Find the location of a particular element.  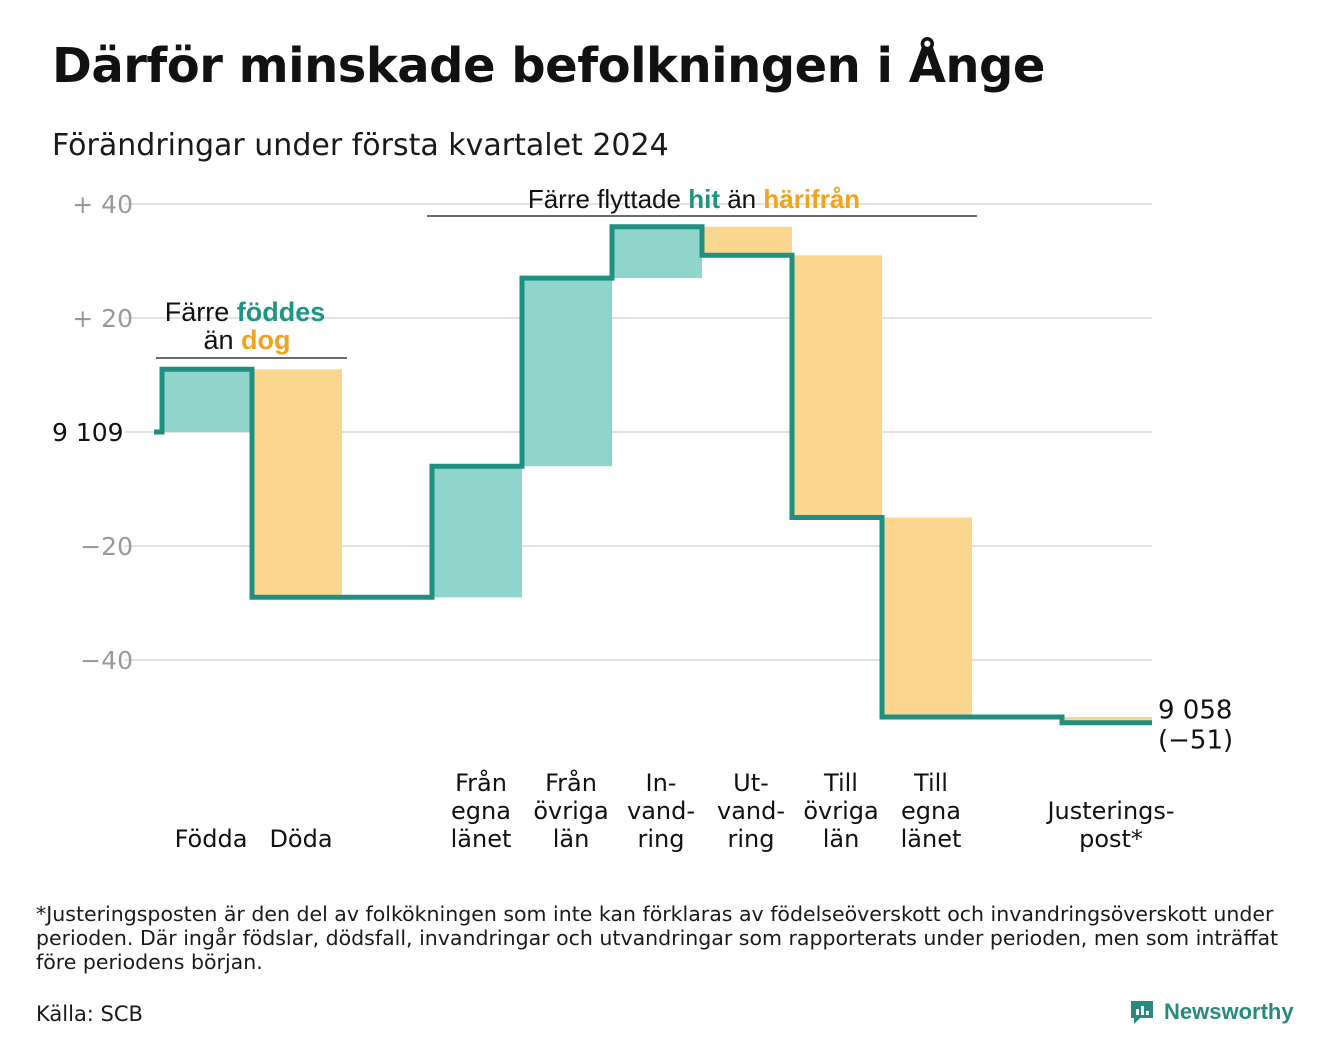

bar-justeringspost is located at coordinates (1107, 720).